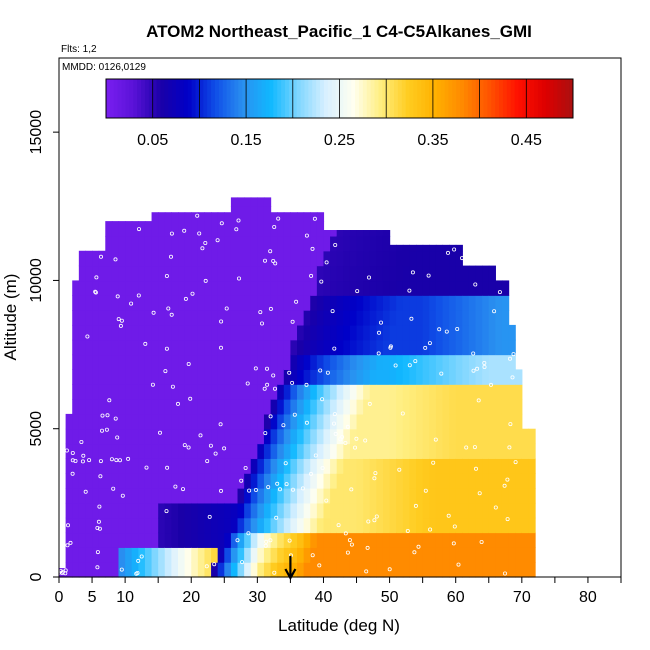 This screenshot has height=650, width=650. Describe the element at coordinates (339, 113) in the screenshot. I see `colorbar: 0.05 0.15 0.25 0.35 0.45` at that location.